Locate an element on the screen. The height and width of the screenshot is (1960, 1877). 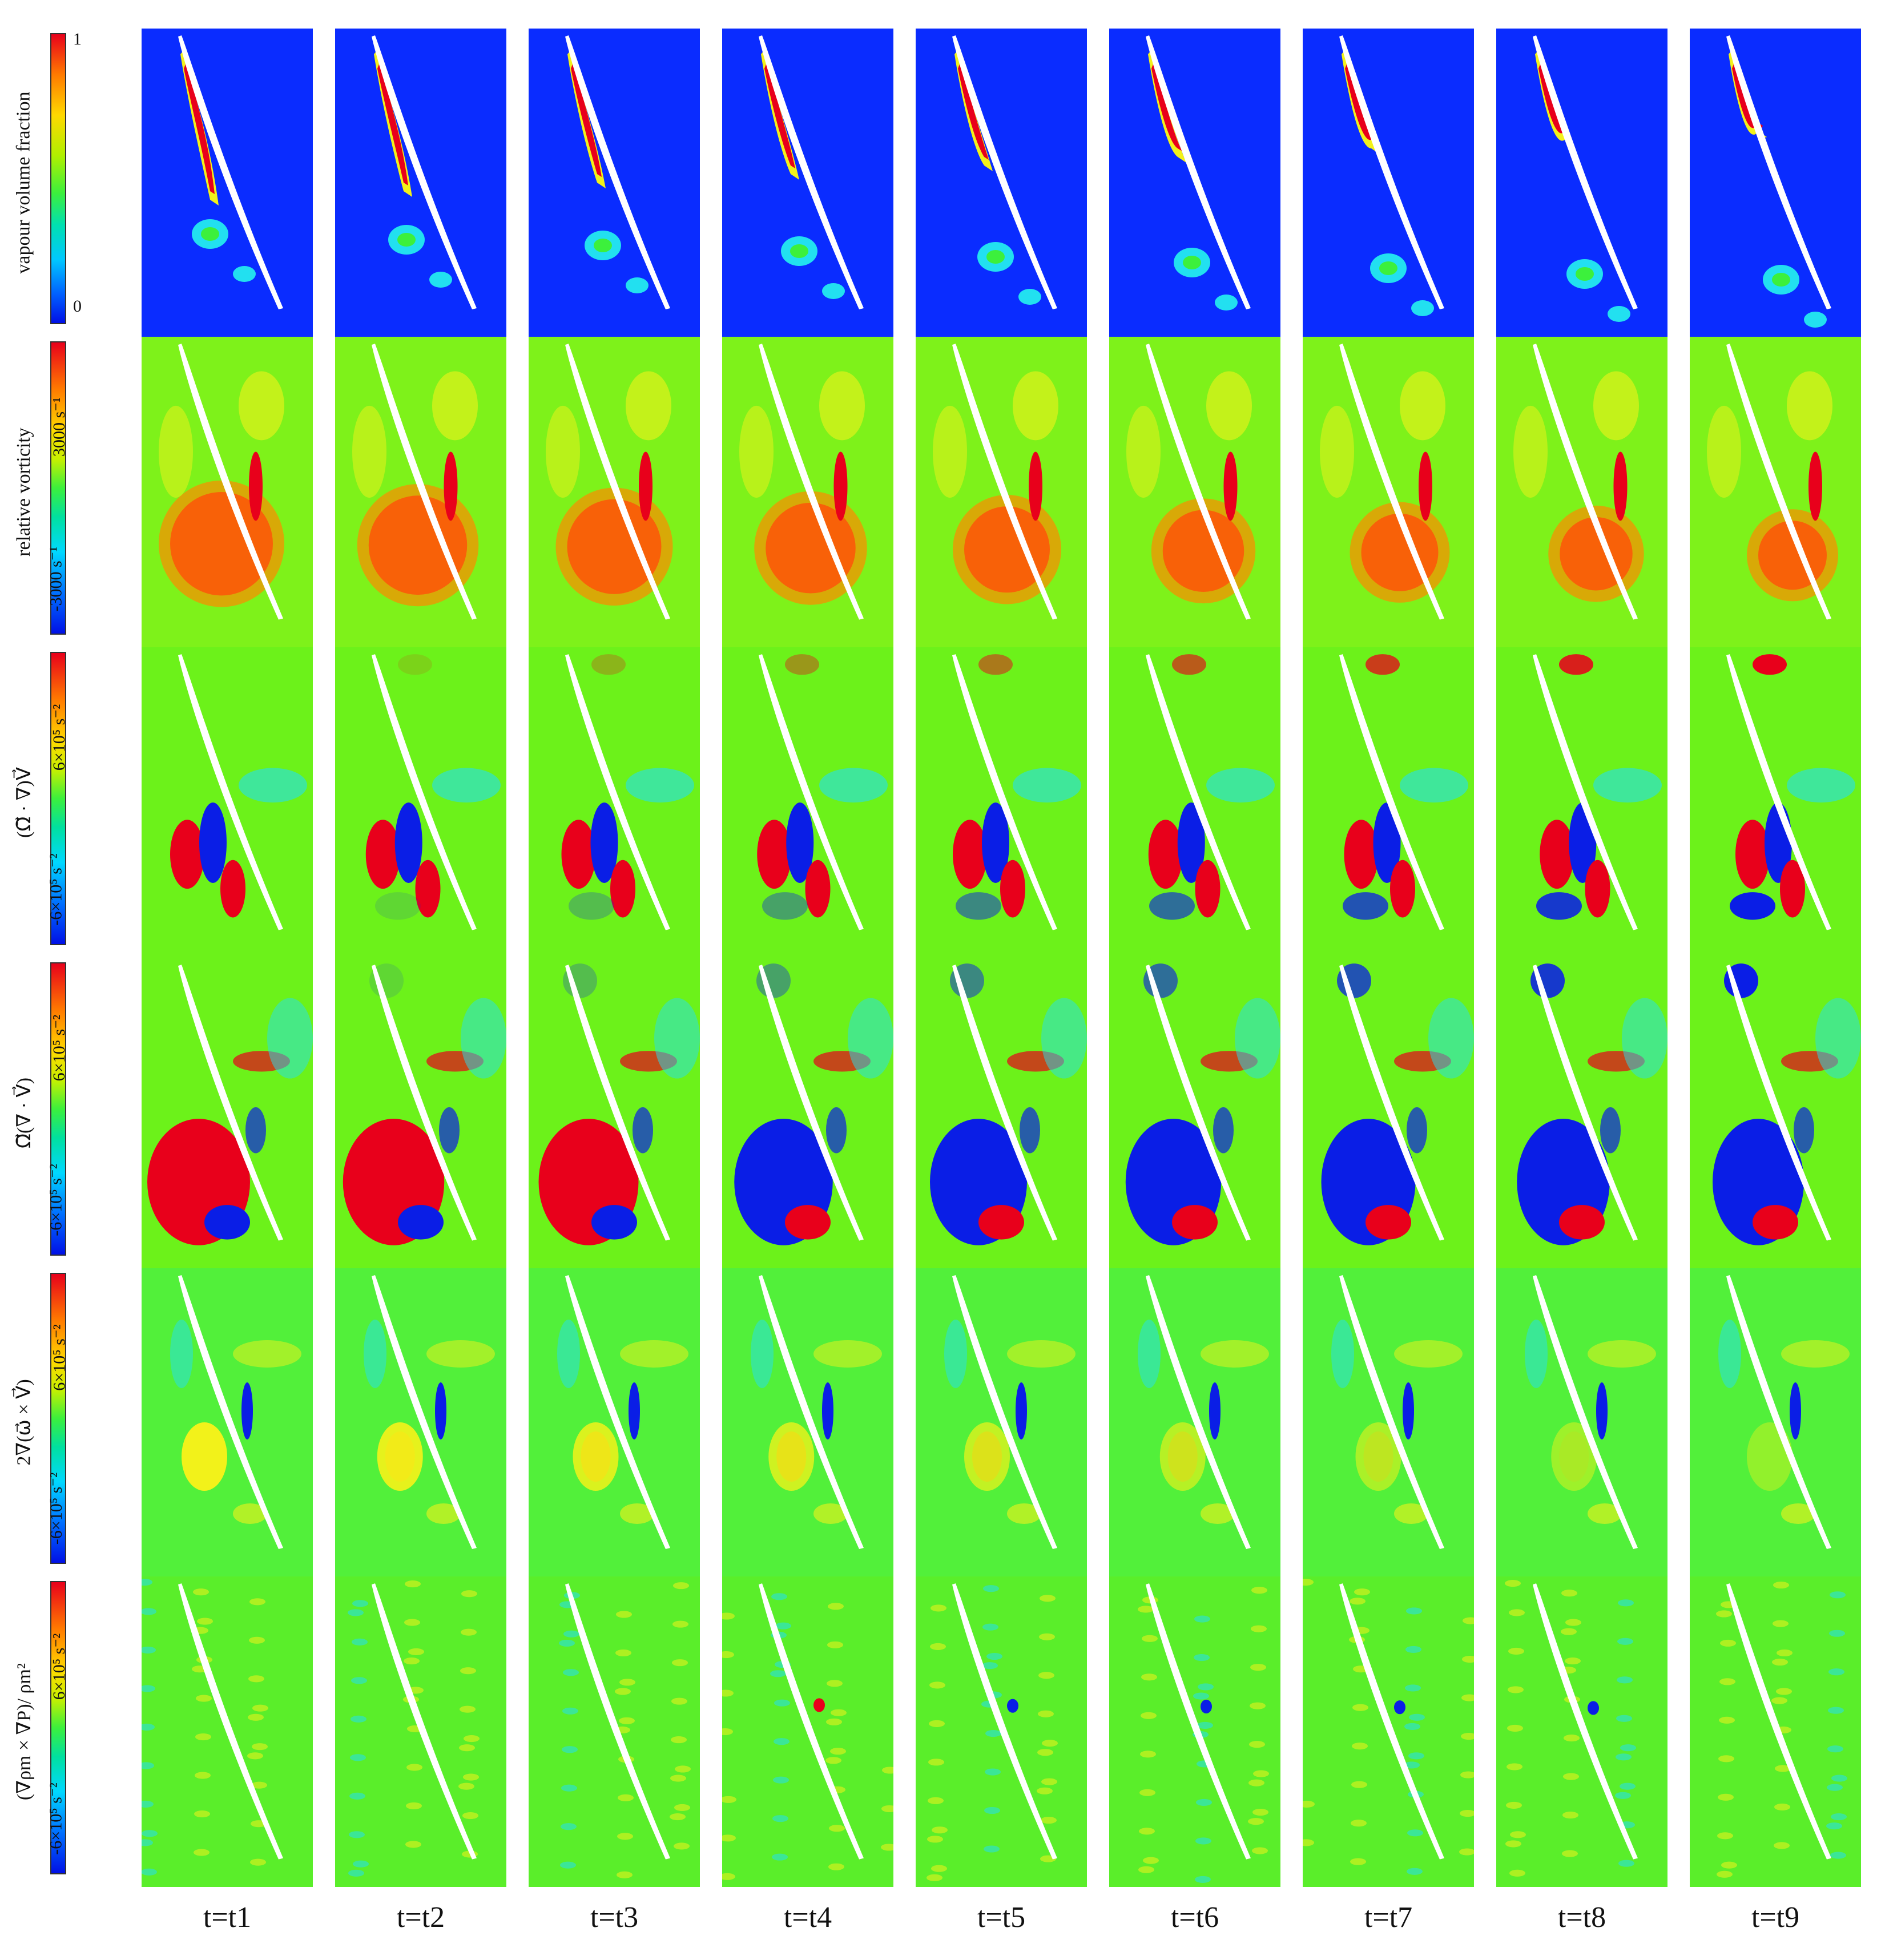
row-label-text: 2∇(ω⃗ × V⃗) is located at coordinates (24, 1422).